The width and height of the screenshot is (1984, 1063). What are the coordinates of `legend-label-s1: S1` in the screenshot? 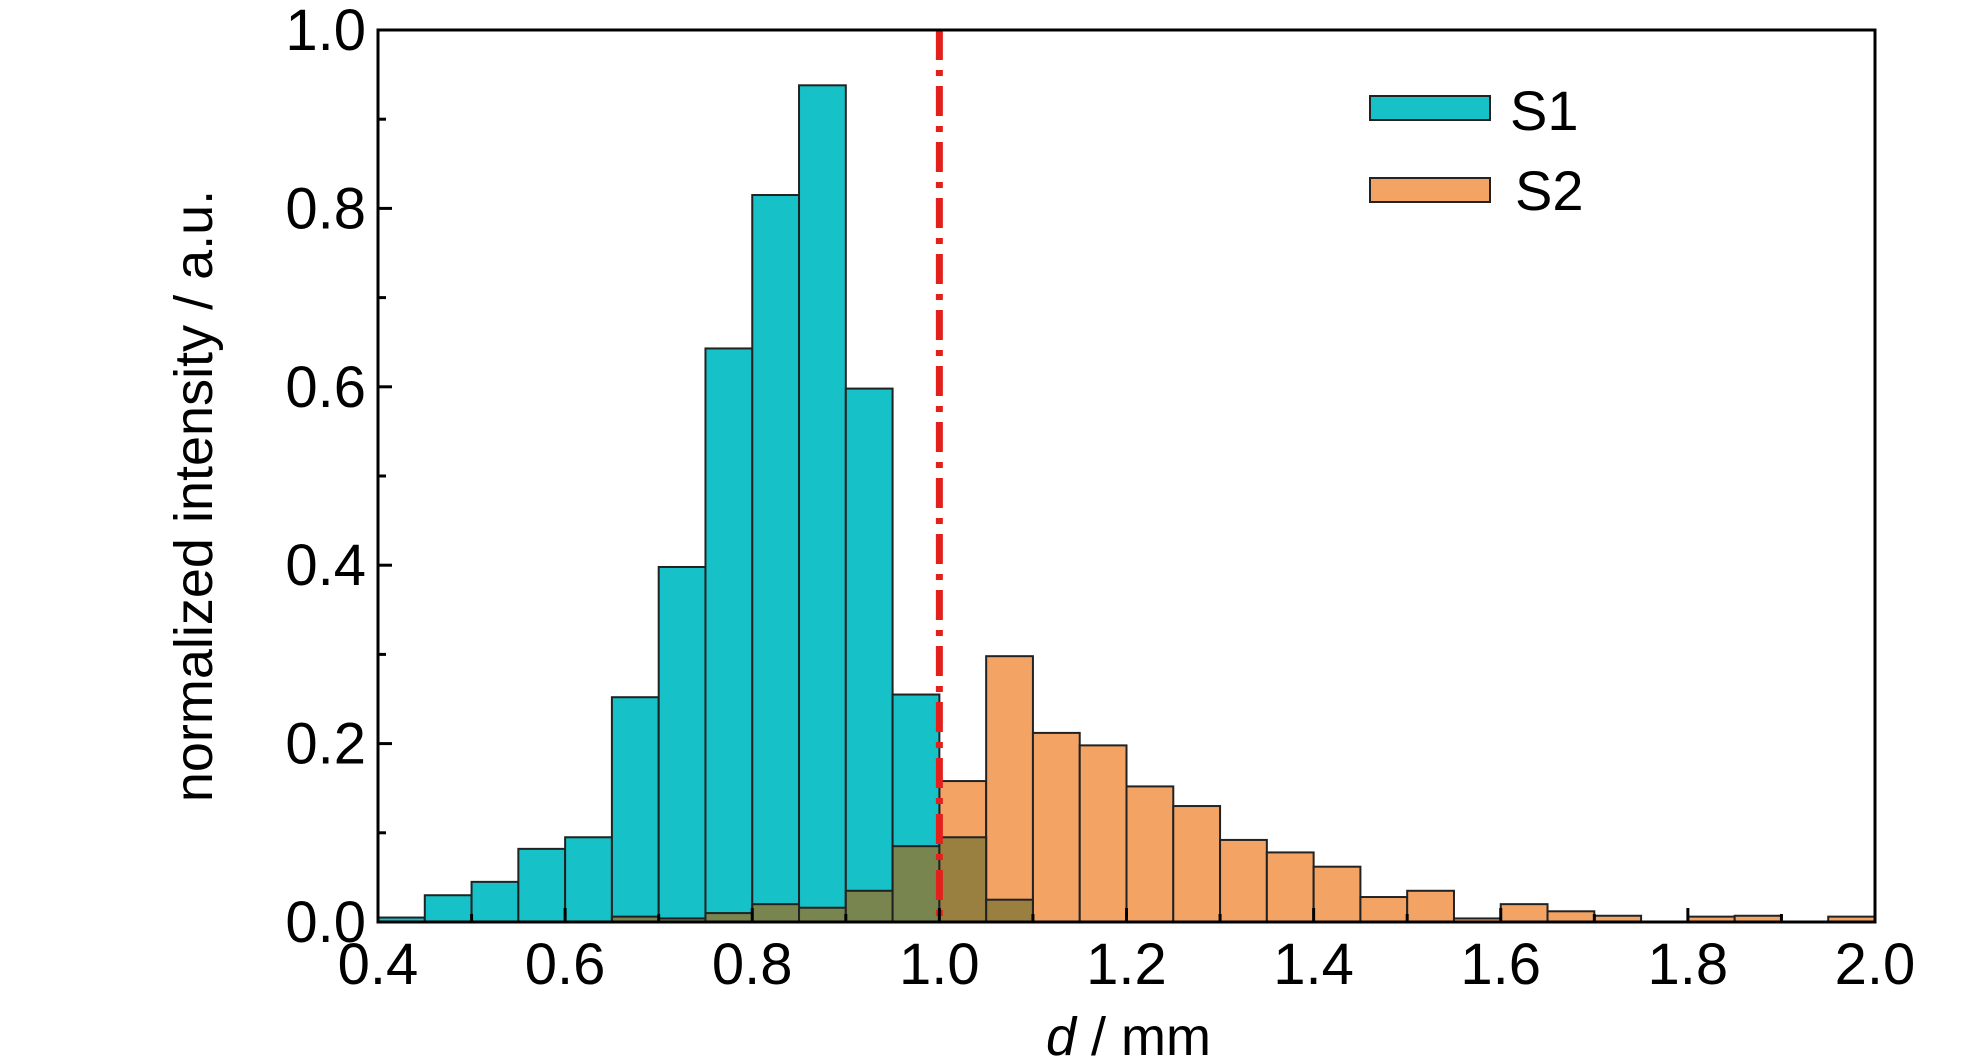 It's located at (1544, 110).